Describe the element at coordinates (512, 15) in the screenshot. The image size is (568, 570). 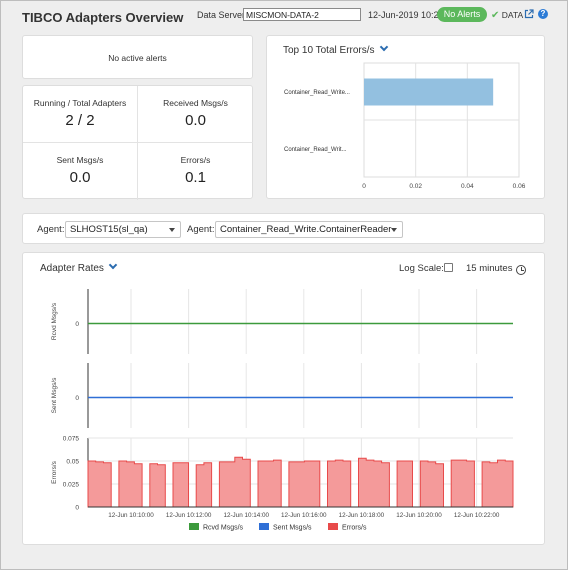
I see `data-status-label: DATA` at that location.